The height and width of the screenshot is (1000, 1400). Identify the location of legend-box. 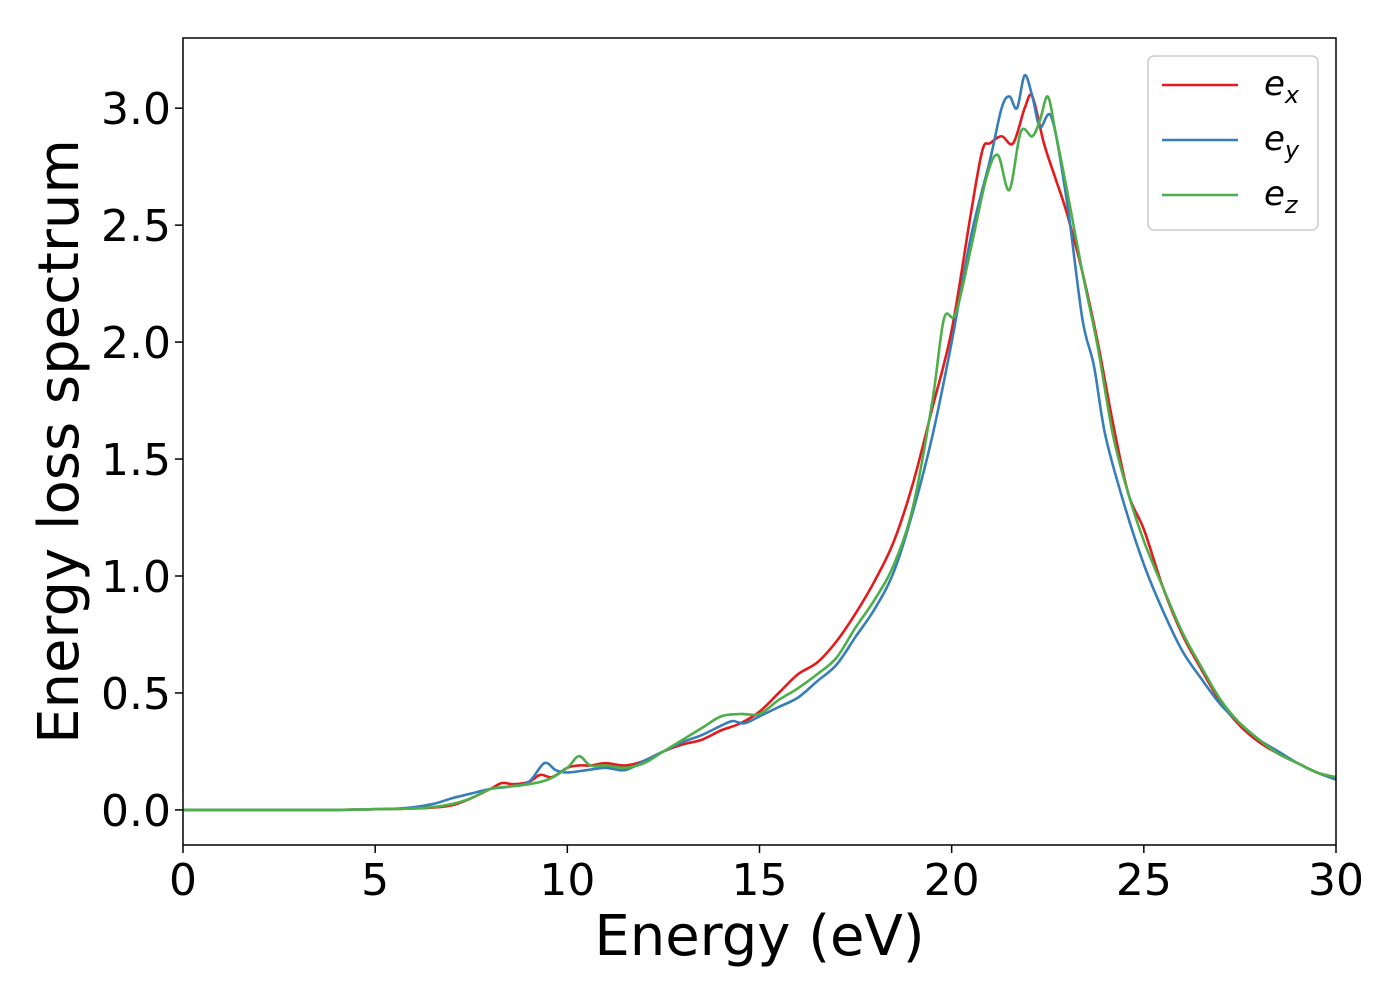
(1233, 143).